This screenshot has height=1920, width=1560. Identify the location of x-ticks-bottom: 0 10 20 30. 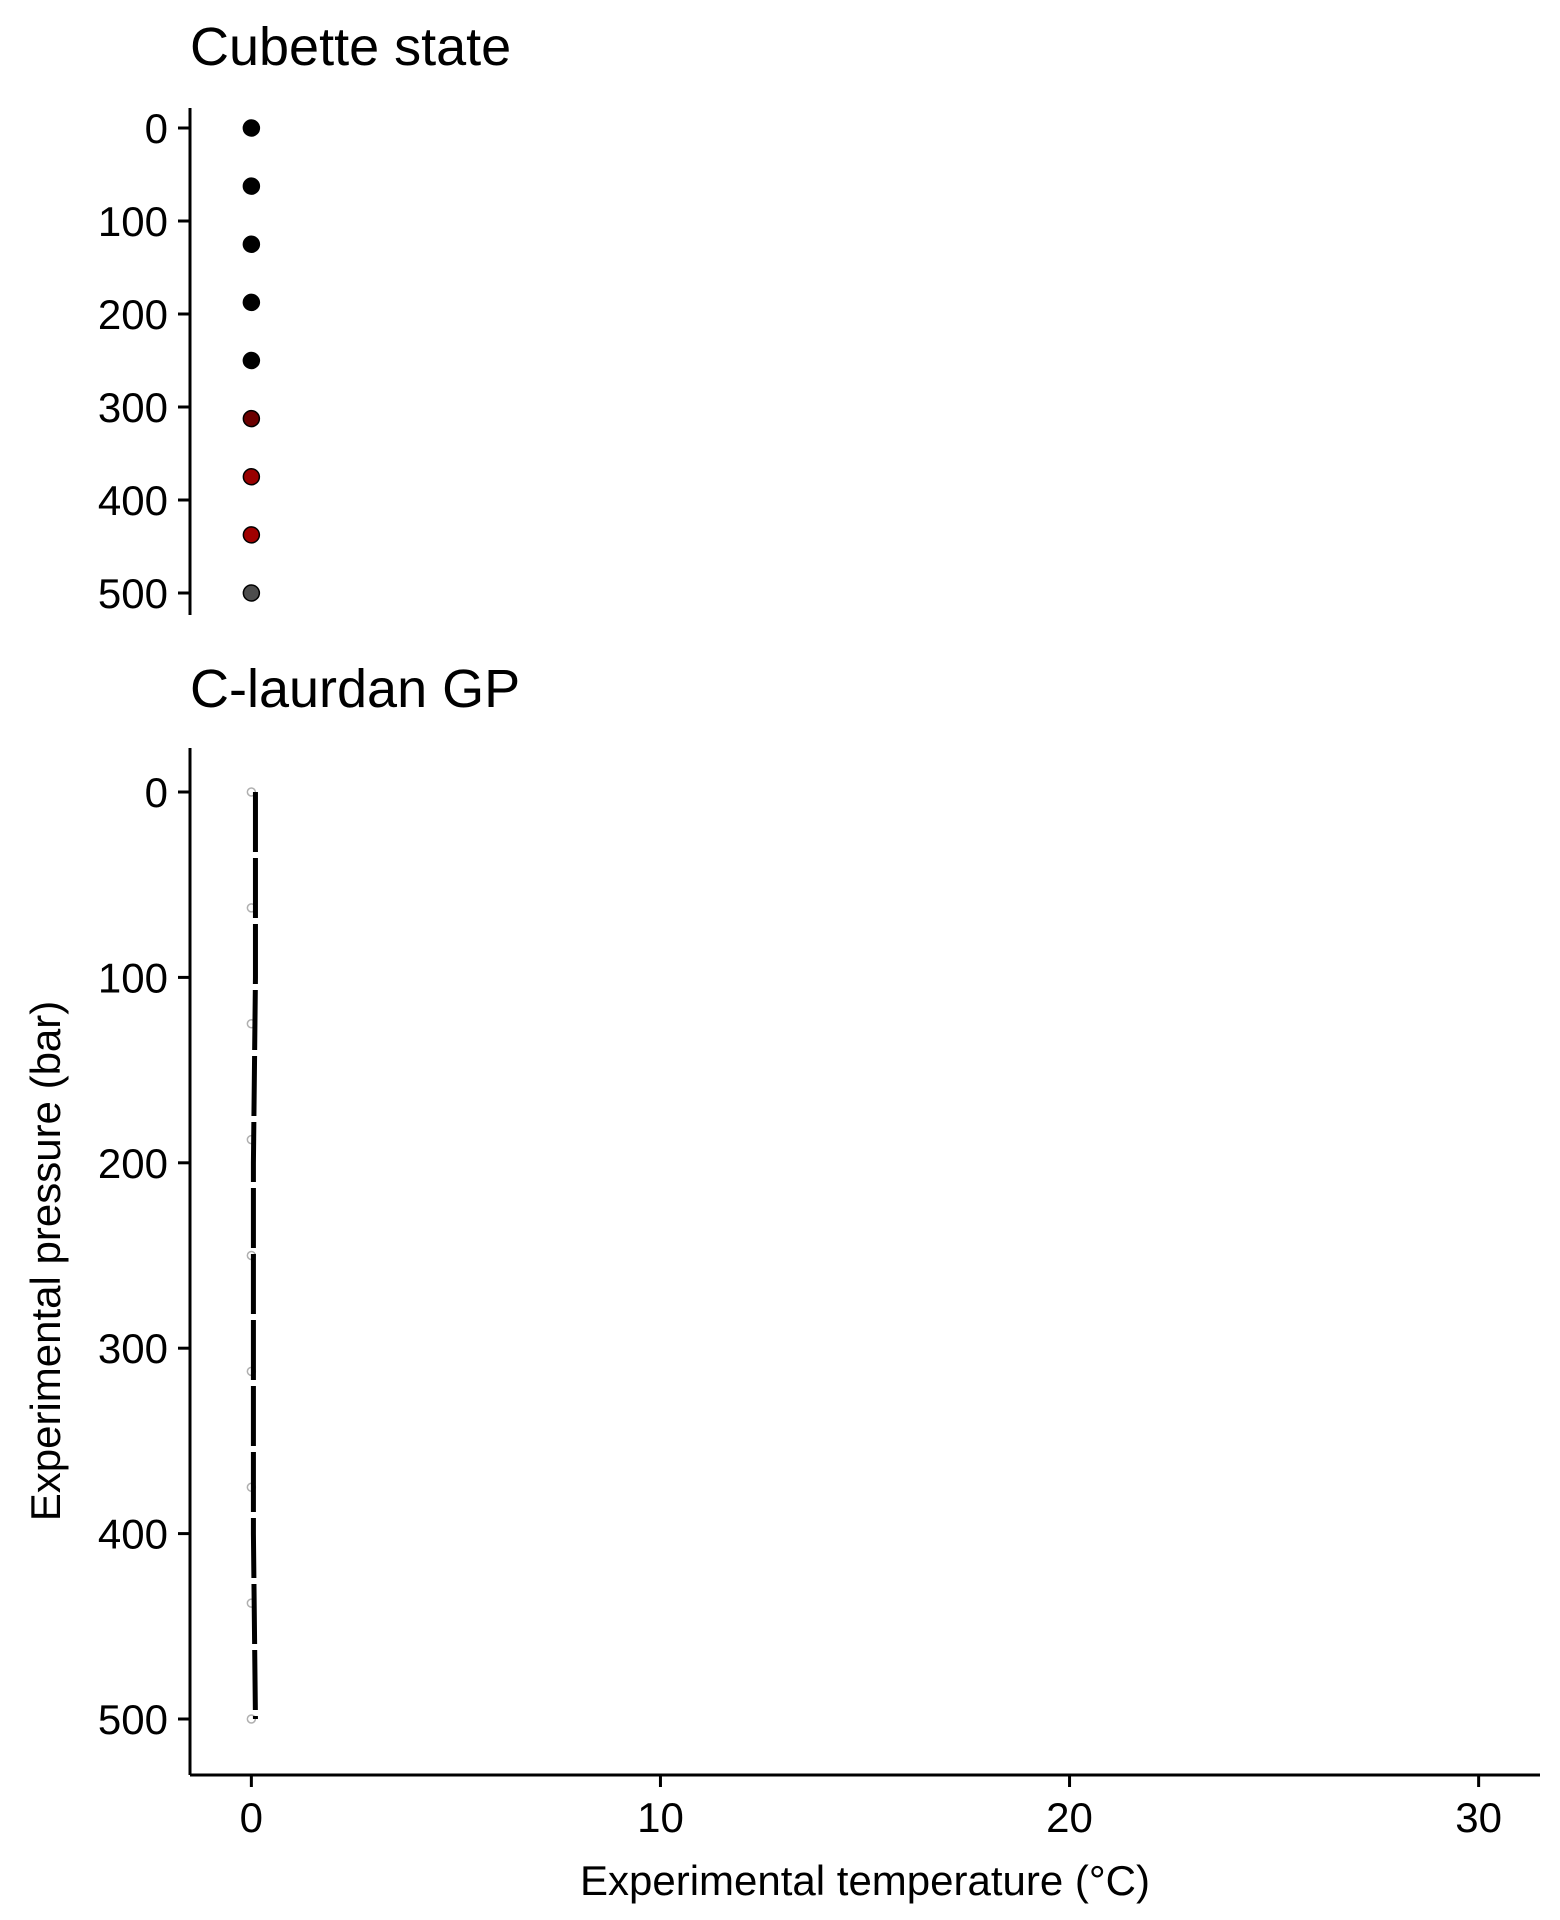
(871, 1808).